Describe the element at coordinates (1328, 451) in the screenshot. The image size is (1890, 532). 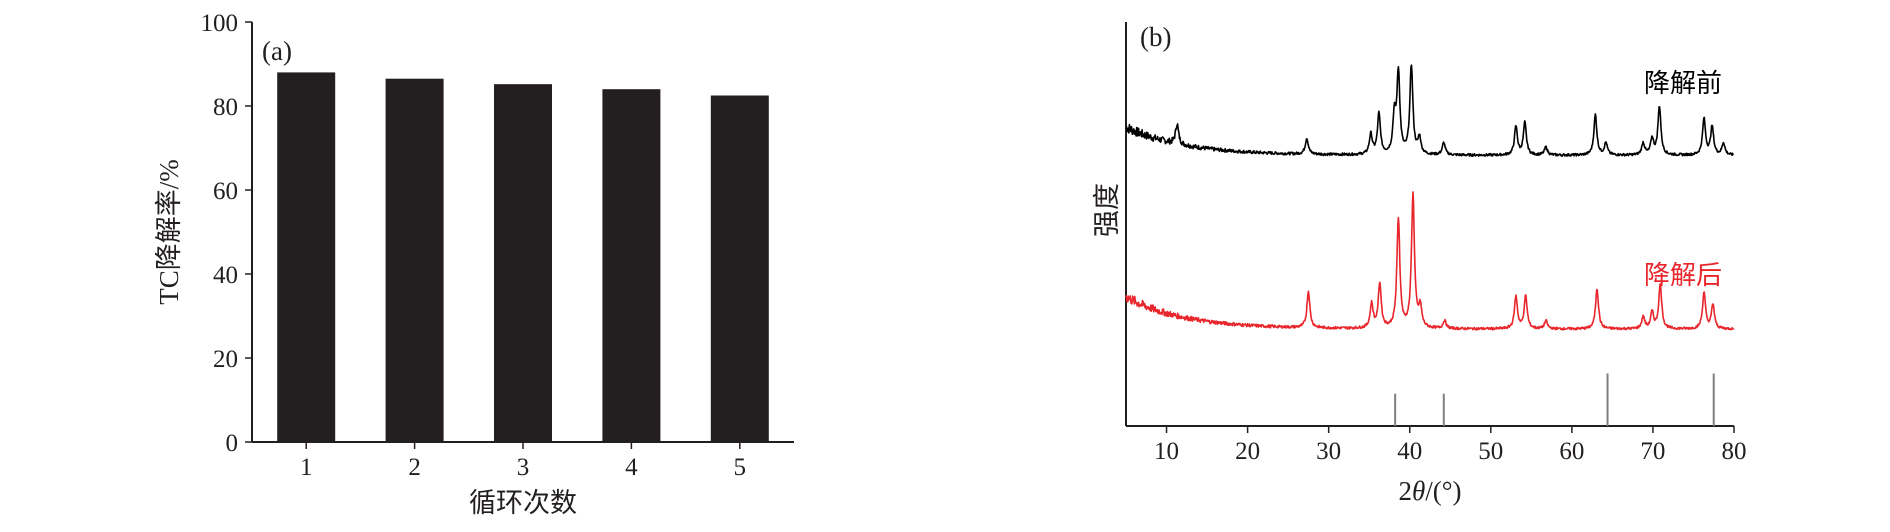
I see `b-x-tick-label: 30` at that location.